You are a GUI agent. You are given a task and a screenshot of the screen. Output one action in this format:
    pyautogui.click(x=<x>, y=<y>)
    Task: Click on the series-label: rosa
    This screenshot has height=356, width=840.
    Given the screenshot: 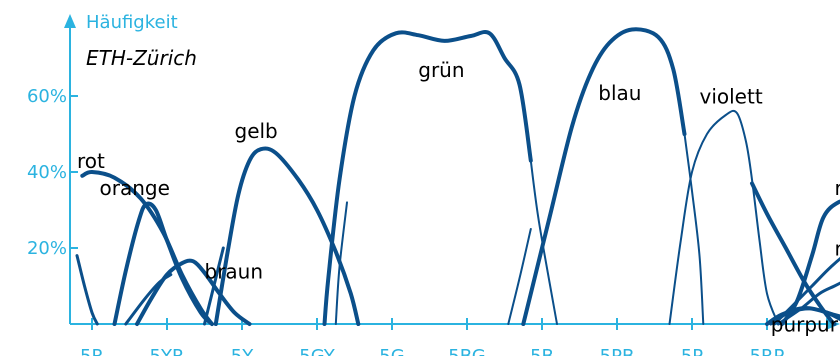 What is the action you would take?
    pyautogui.click(x=837, y=249)
    